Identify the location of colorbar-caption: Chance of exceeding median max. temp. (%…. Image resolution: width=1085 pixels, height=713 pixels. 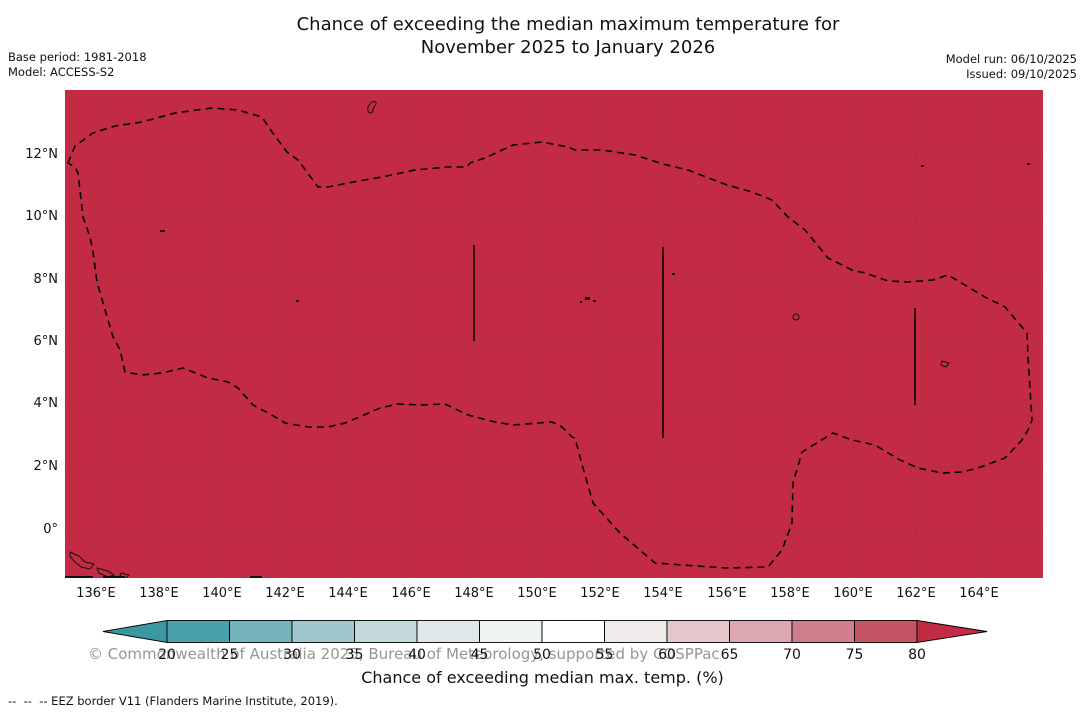
(542, 677).